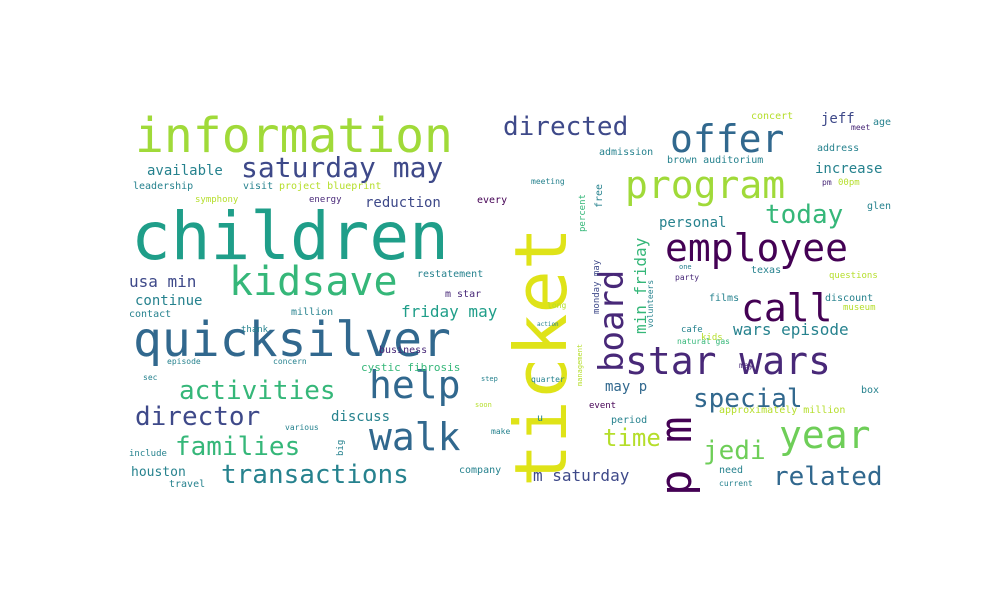 Image resolution: width=1000 pixels, height=600 pixels. What do you see at coordinates (411, 367) in the screenshot?
I see `word-cystic-fibrosis: cystic fibrosis` at bounding box center [411, 367].